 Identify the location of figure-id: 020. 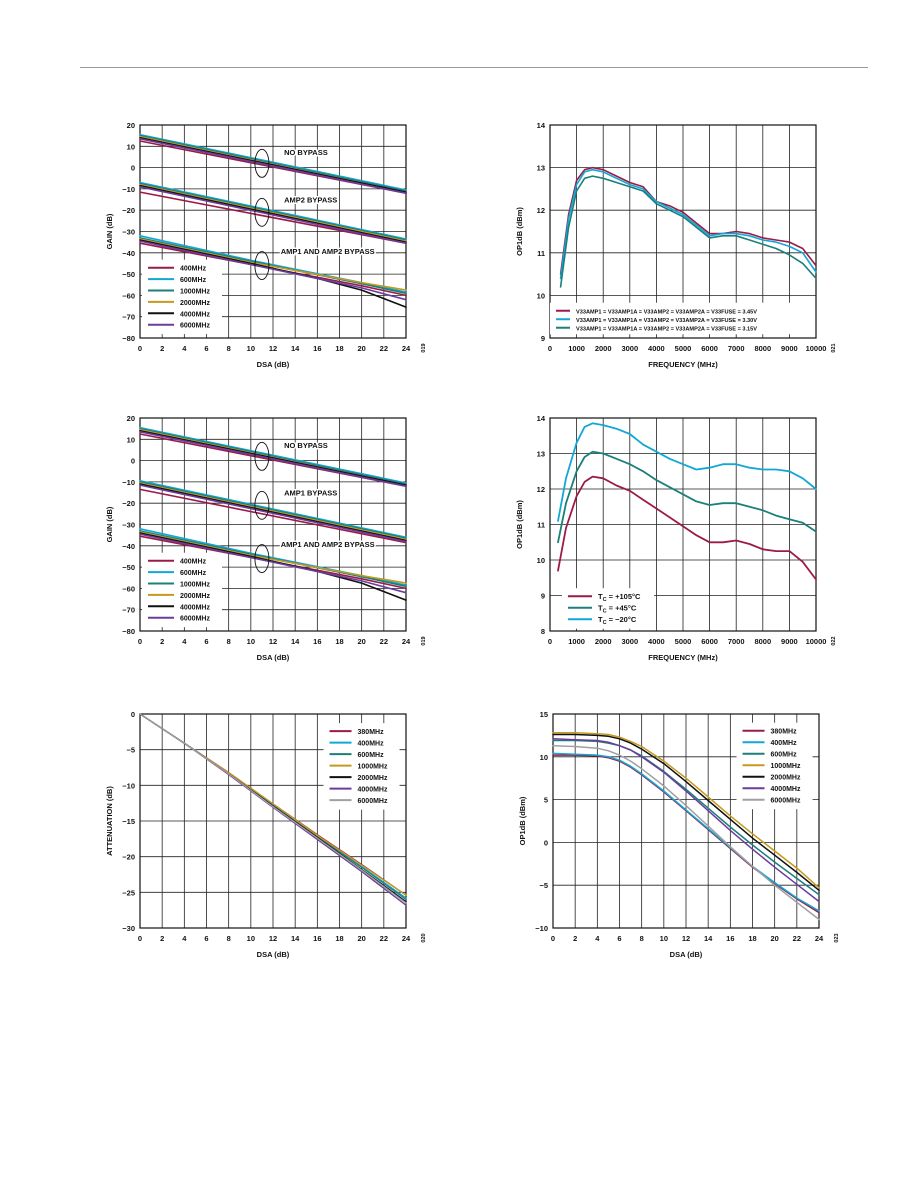
(424, 937).